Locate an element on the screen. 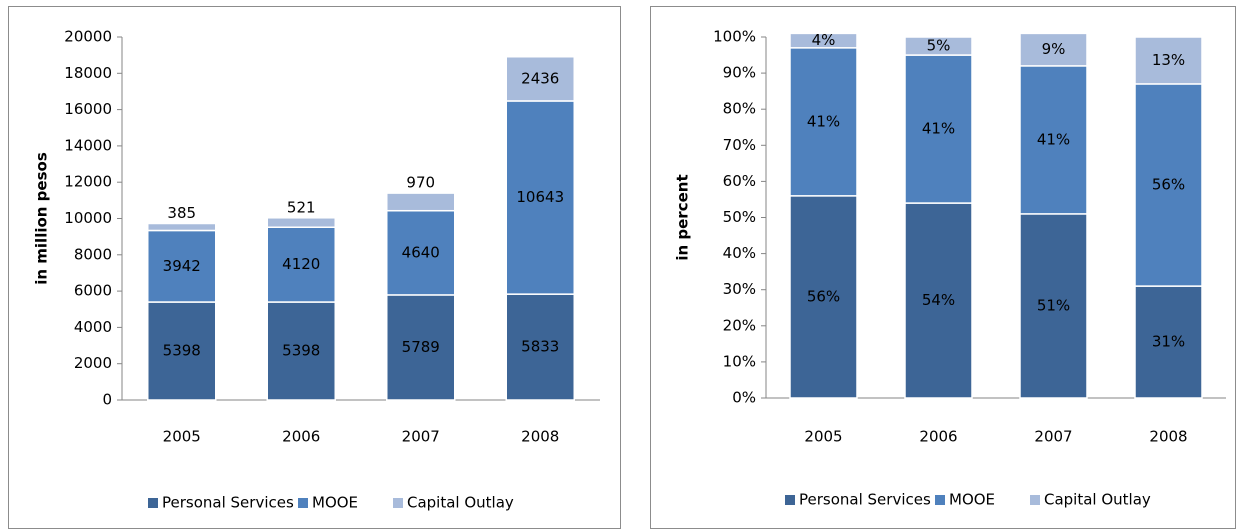 Image resolution: width=1241 pixels, height=531 pixels. data-label: 13% is located at coordinates (1168, 60).